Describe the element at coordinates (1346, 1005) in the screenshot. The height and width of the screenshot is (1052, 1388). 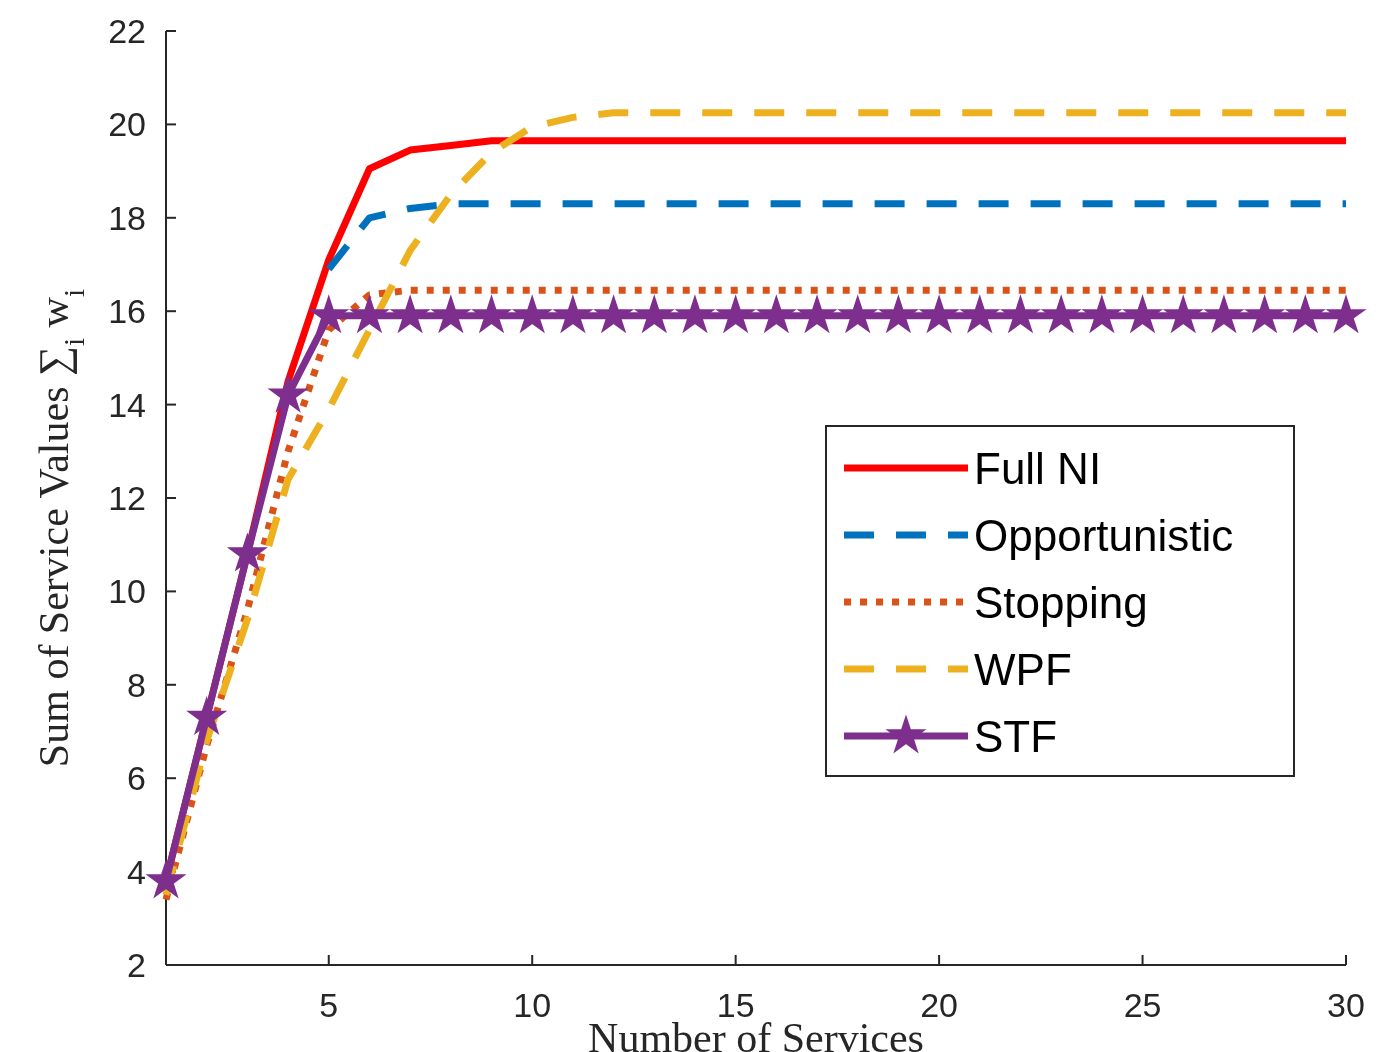
I see `x-tick-label: 30` at that location.